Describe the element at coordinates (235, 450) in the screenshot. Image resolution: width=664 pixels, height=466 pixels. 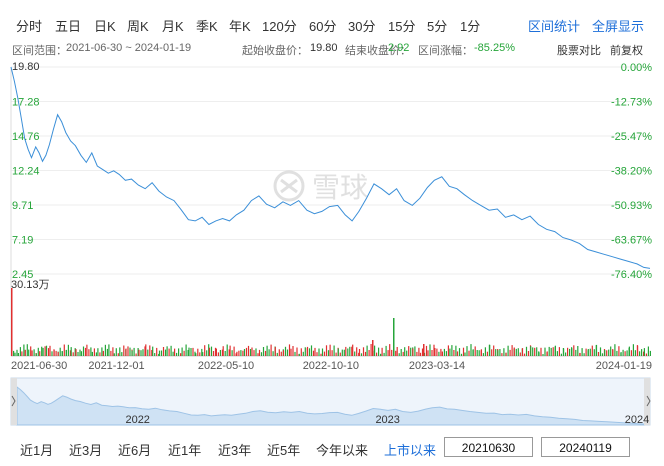
I see `range-3y: 近3年` at that location.